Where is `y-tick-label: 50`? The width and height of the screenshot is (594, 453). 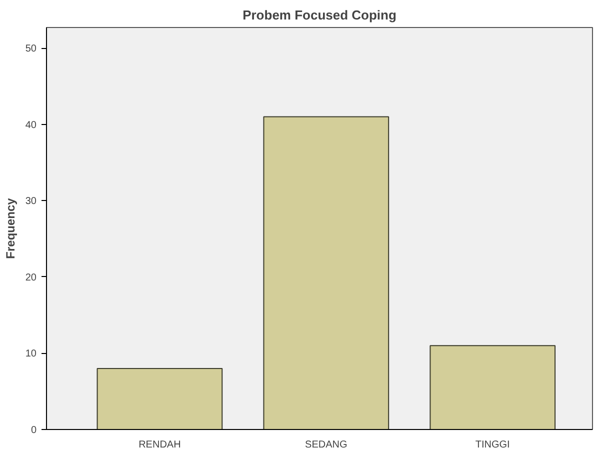 y-tick-label: 50 is located at coordinates (31, 49).